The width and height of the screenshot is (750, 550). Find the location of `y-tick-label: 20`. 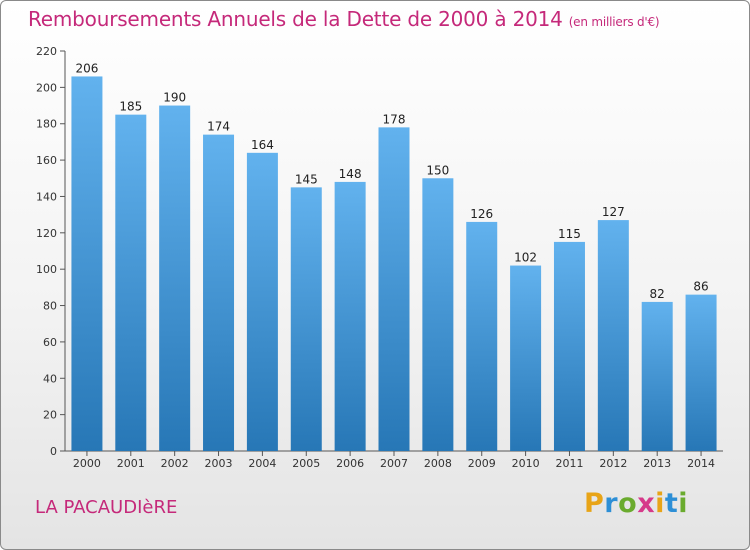

y-tick-label: 20 is located at coordinates (50, 415).